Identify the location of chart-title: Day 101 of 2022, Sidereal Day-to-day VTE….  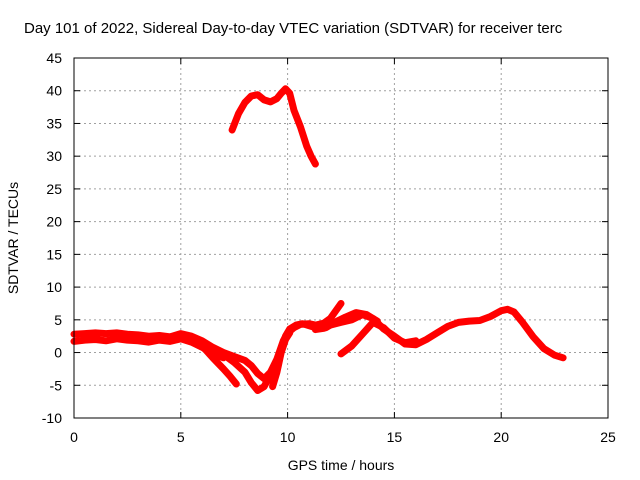
(293, 28).